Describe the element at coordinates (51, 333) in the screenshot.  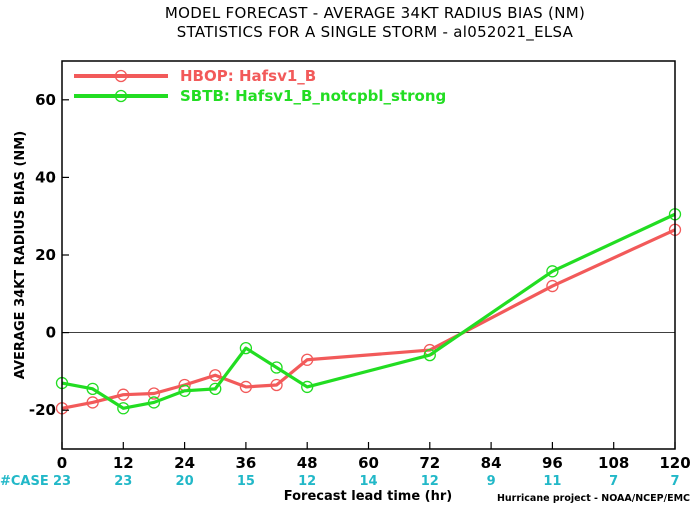
I see `y-tick-label: 0` at that location.